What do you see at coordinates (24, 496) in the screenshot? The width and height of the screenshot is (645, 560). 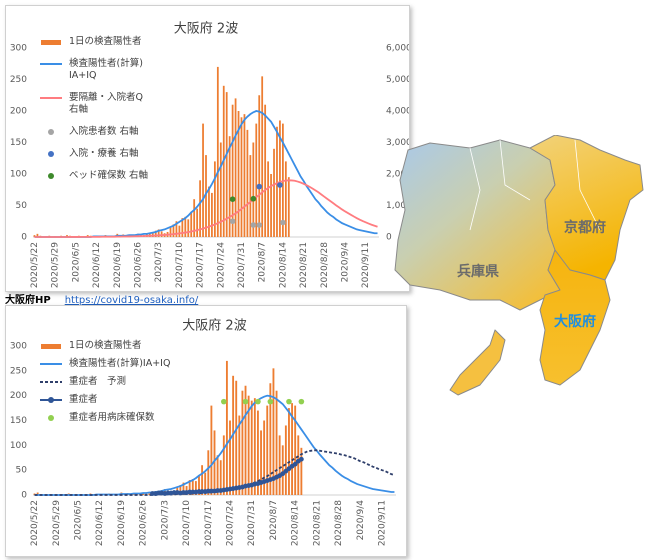 I see `y-tick-label: 0` at bounding box center [24, 496].